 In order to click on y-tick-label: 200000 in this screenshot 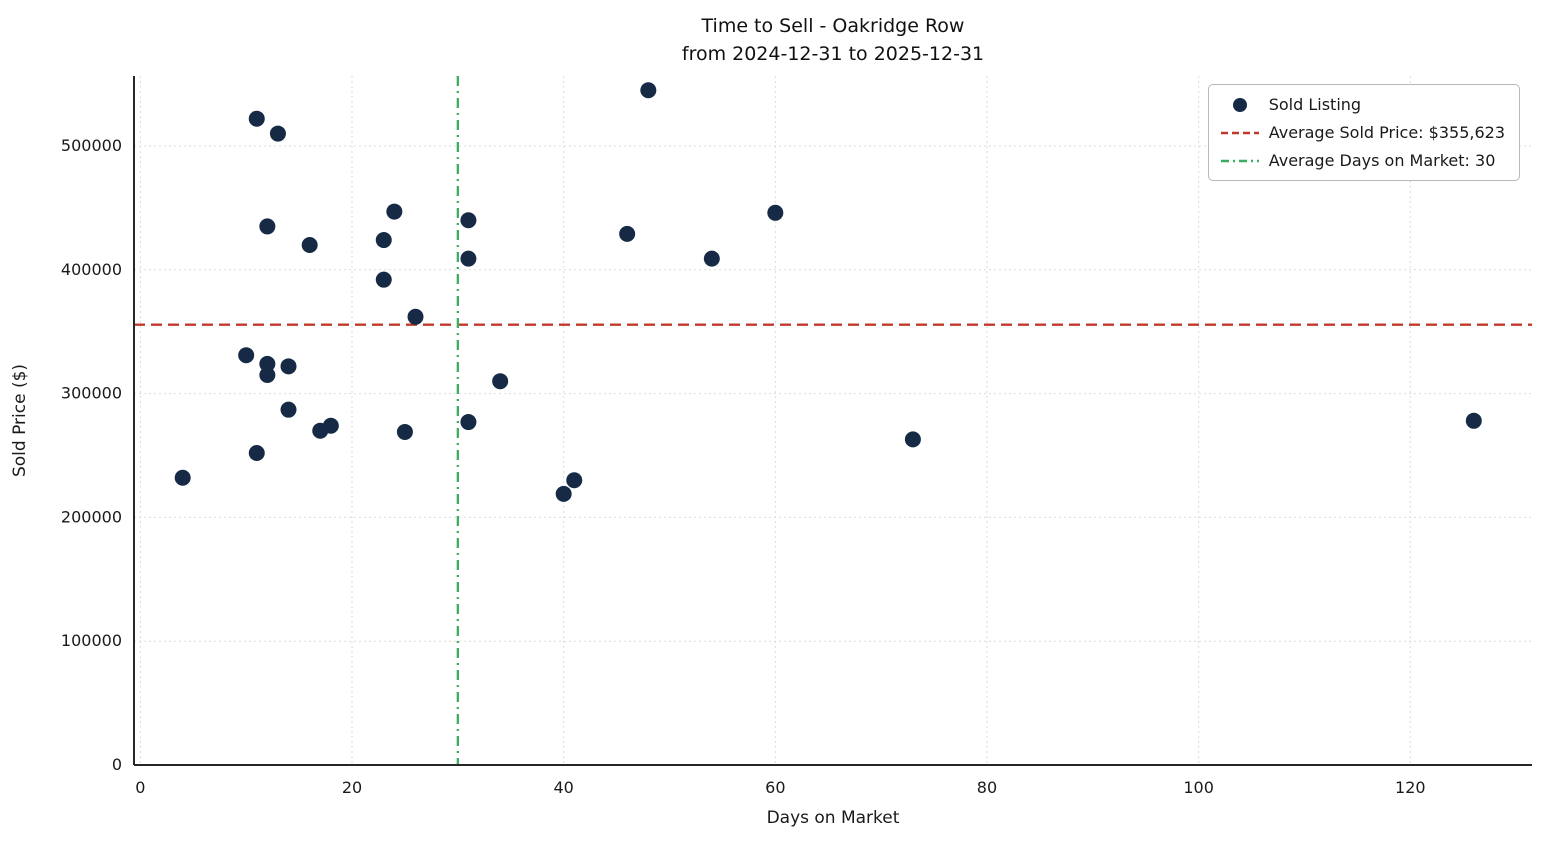, I will do `click(91, 516)`.